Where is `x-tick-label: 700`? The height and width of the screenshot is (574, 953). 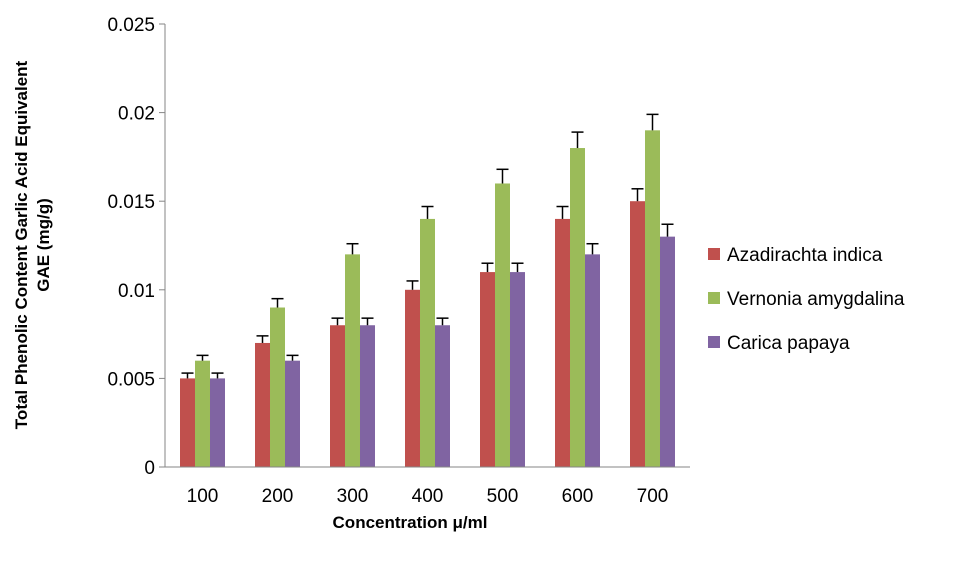 x-tick-label: 700 is located at coordinates (653, 496).